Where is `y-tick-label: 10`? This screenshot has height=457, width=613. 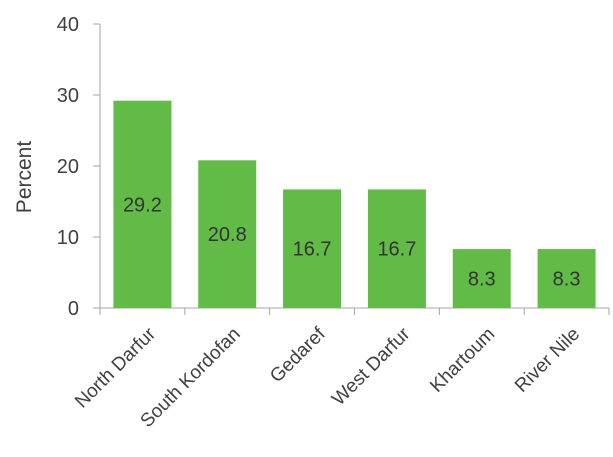 y-tick-label: 10 is located at coordinates (68, 238).